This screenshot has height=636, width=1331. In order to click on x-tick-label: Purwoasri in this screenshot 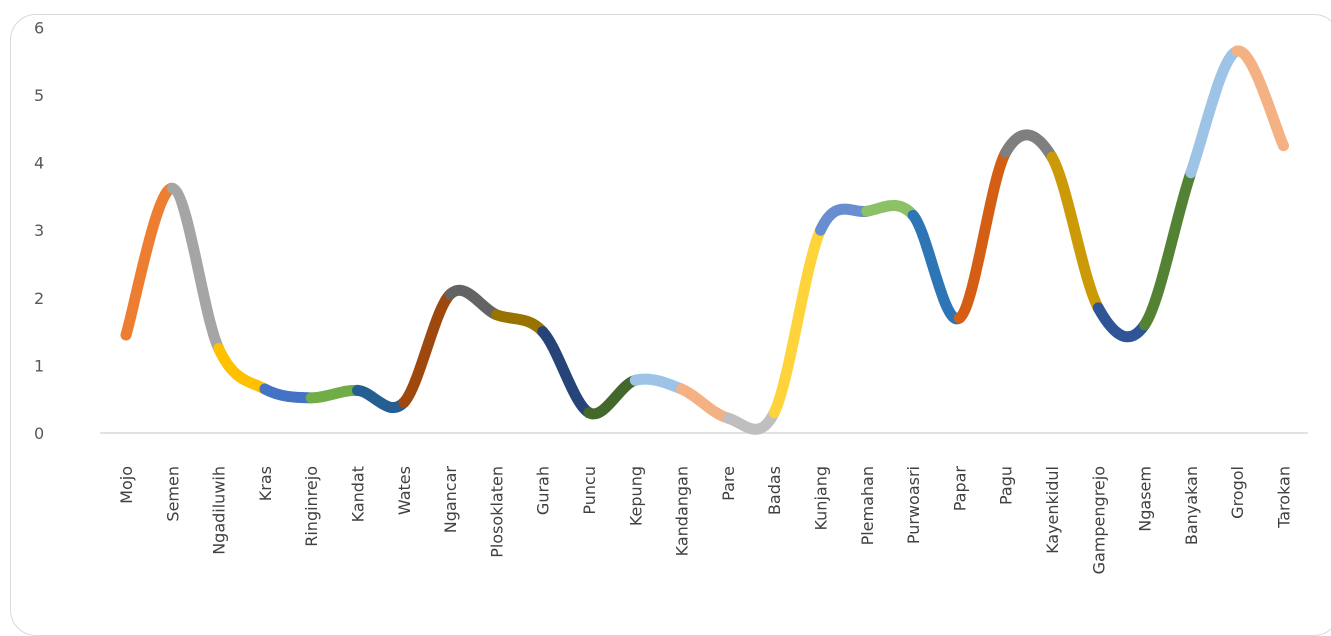, I will do `click(913, 505)`.